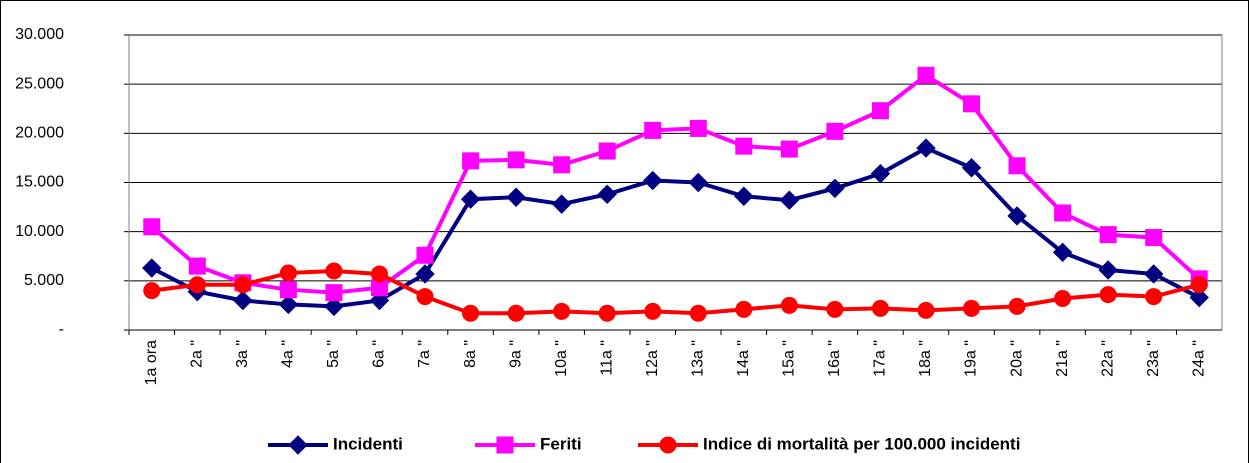 The height and width of the screenshot is (463, 1249). What do you see at coordinates (379, 354) in the screenshot?
I see `x-tick-label: 6a "` at bounding box center [379, 354].